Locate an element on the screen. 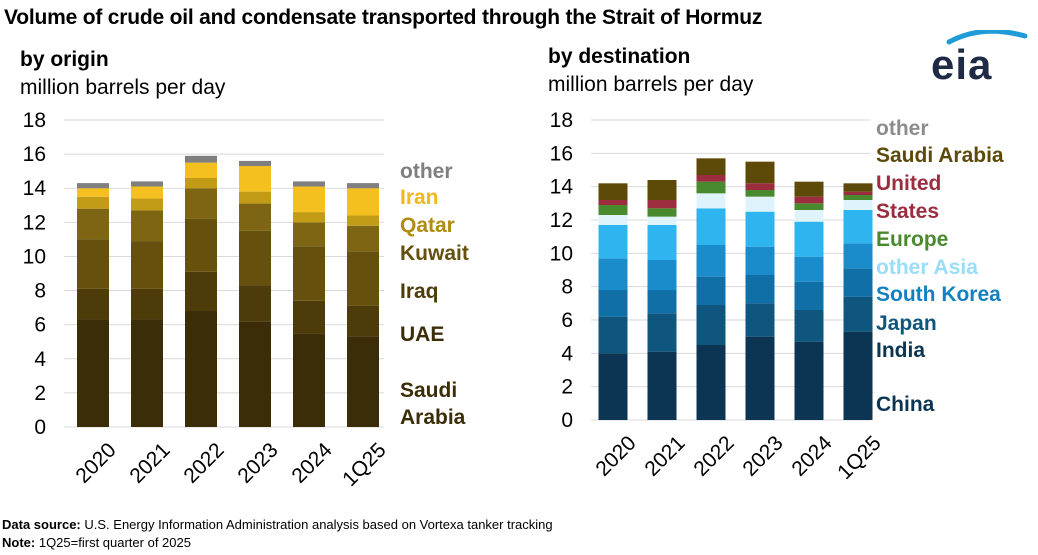  origin-x-tick-label: 2022 is located at coordinates (203, 462).